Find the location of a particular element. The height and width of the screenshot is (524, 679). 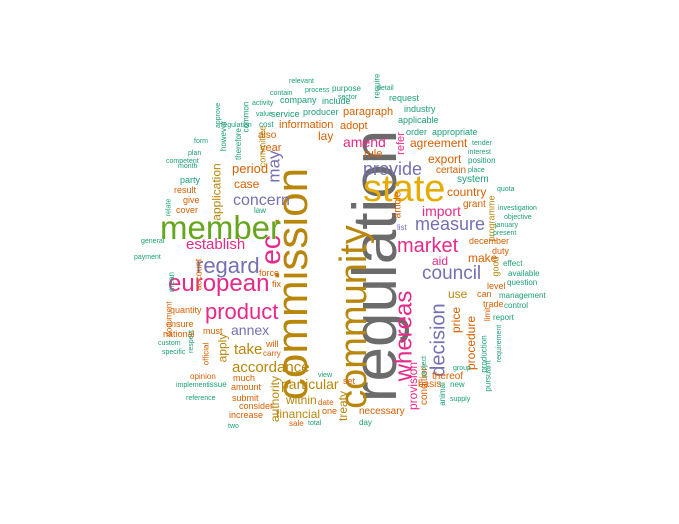

cloud-word: process is located at coordinates (317, 90).